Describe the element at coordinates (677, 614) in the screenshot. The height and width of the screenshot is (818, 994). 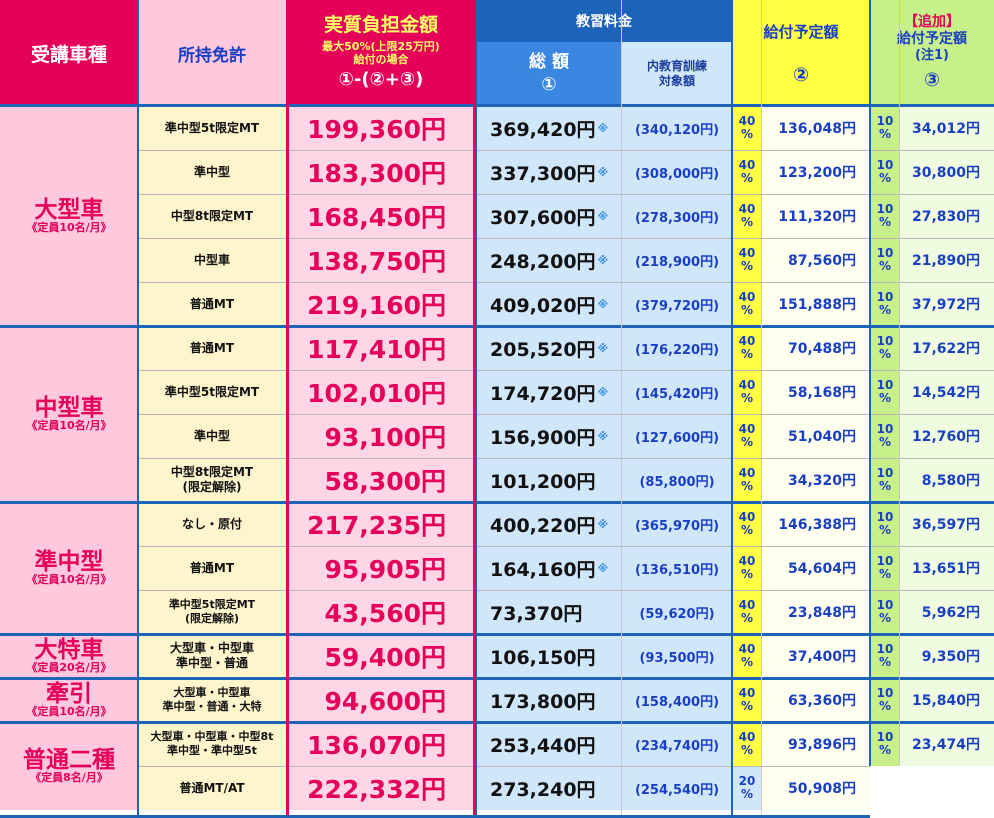
I see `training-target-value: (59,620円)` at that location.